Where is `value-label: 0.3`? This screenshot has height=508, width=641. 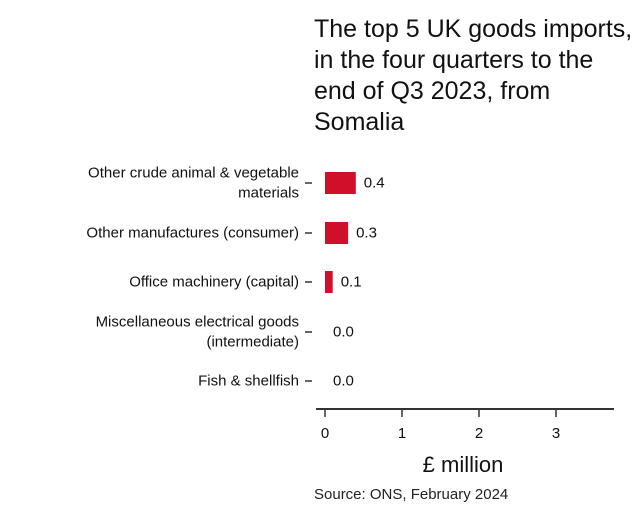 value-label: 0.3 is located at coordinates (366, 233).